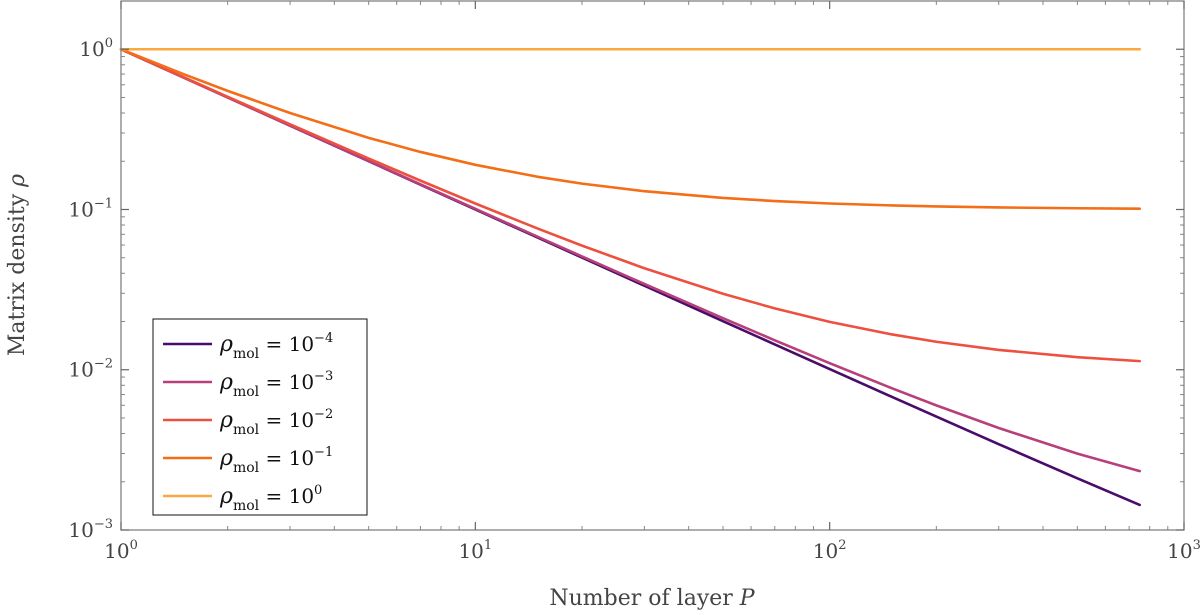 Image resolution: width=1200 pixels, height=615 pixels. I want to click on y-tick-label: 10⁰, so click(96, 48).